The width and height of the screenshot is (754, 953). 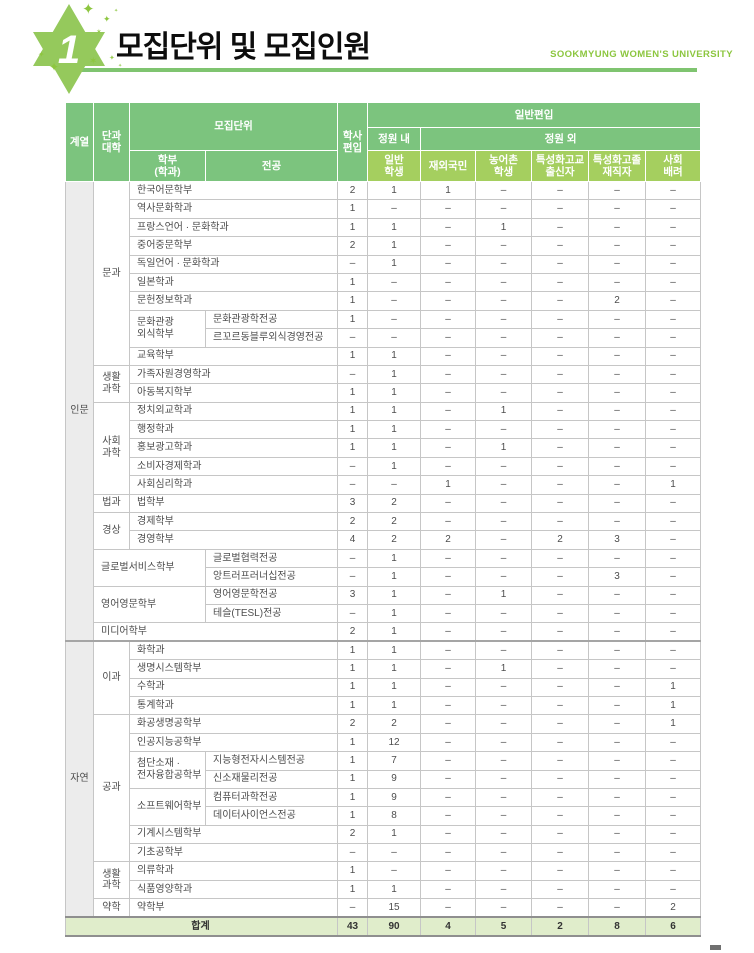 I want to click on dept-cell: 아동복지학부, so click(x=233, y=393).